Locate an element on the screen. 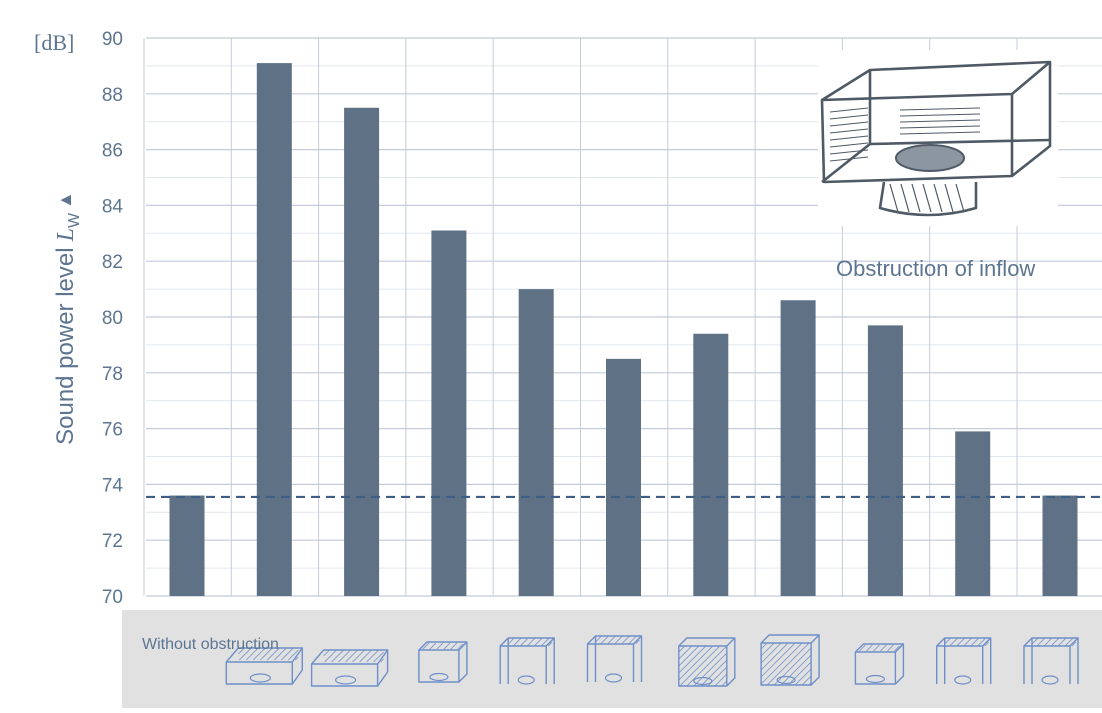  inset-fan-housing is located at coordinates (928, 199).